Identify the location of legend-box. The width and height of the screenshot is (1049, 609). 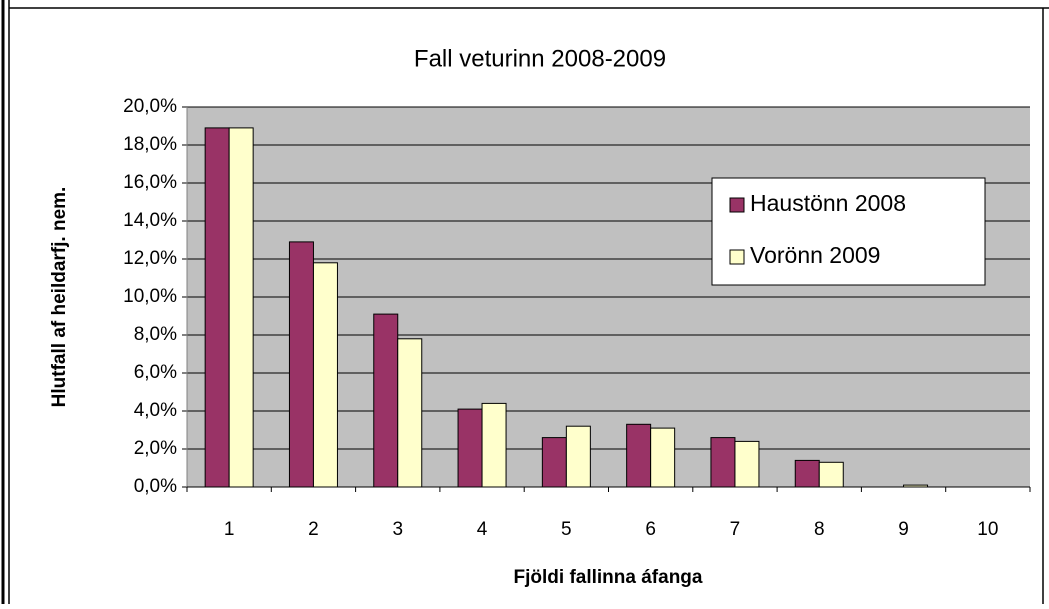
(848, 231).